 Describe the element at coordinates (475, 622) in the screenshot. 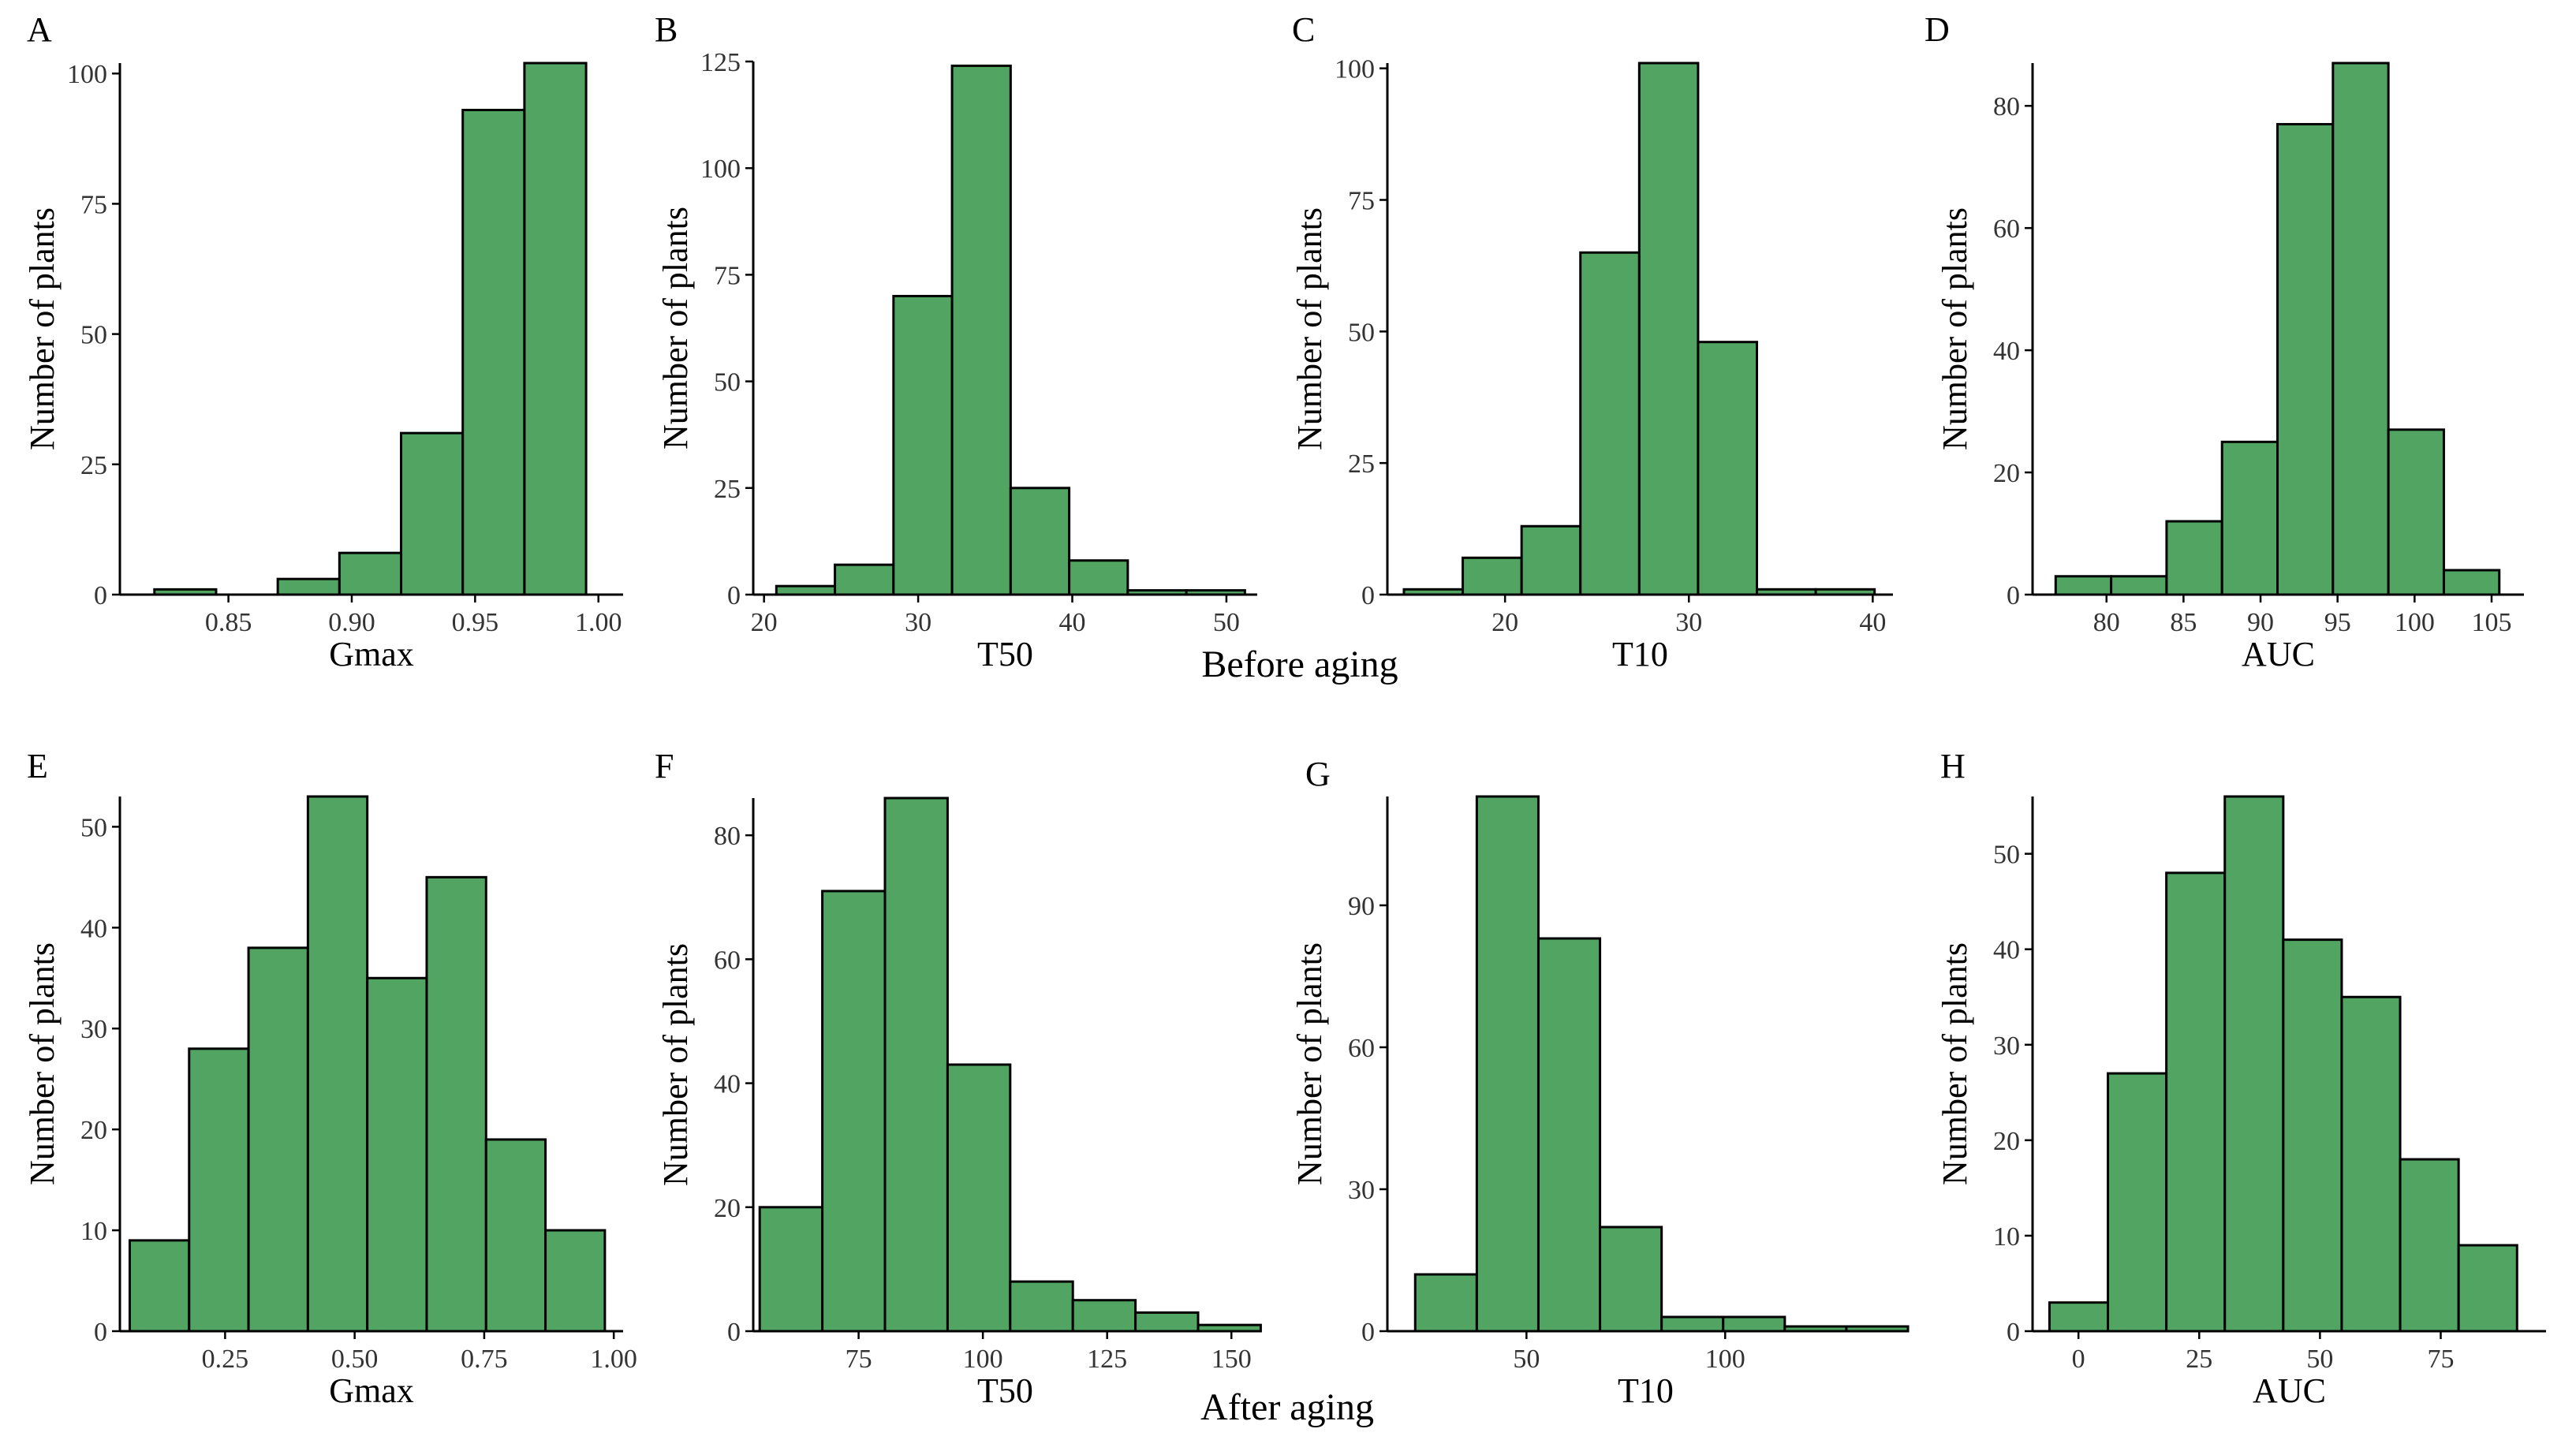

I see `x-tick-label: 0.95` at that location.